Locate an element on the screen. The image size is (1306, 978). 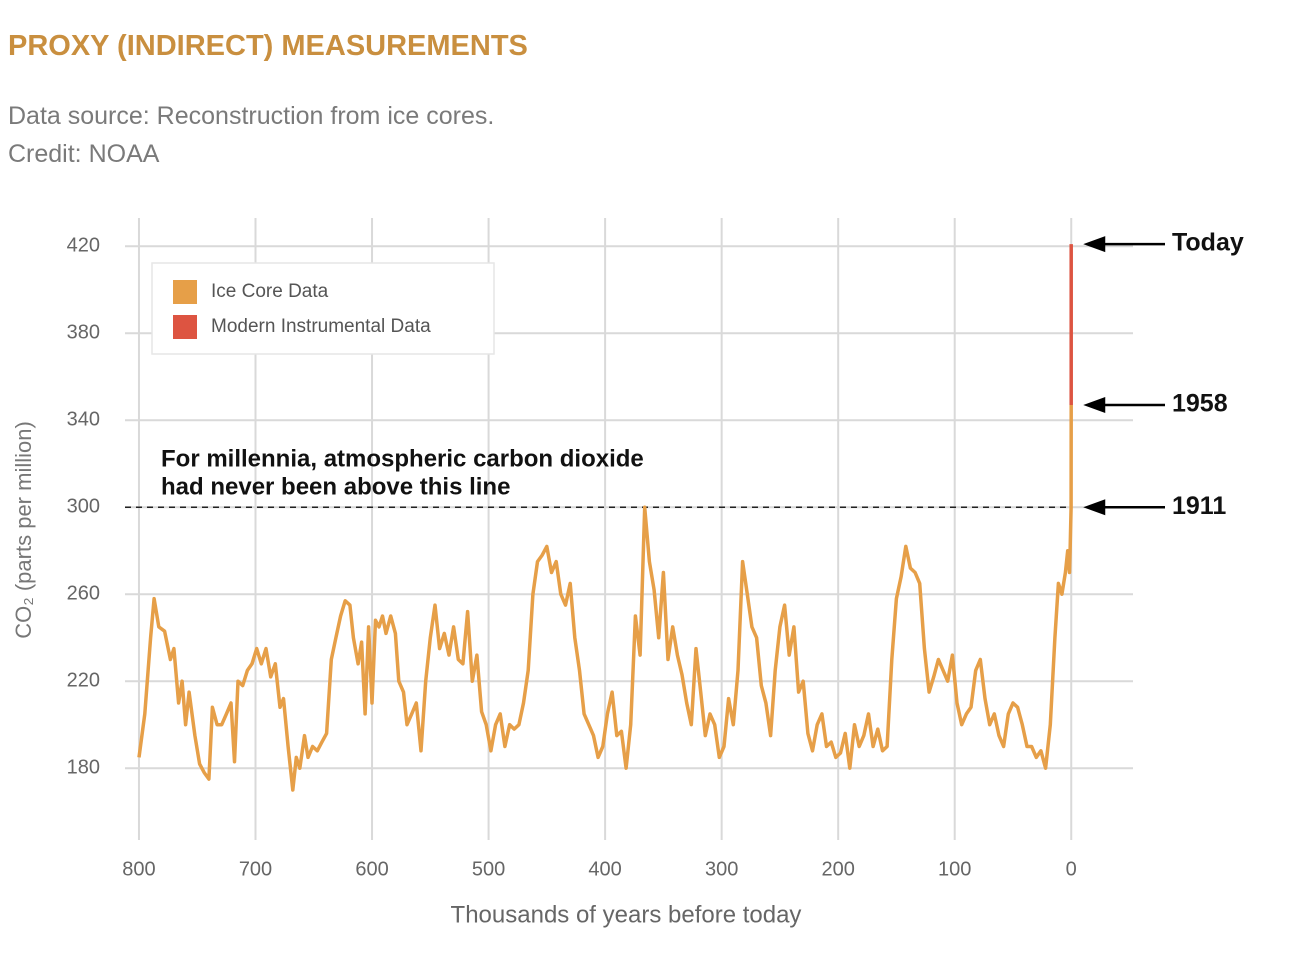
y-axis-label: CO₂ (parts per million) is located at coordinates (23, 530).